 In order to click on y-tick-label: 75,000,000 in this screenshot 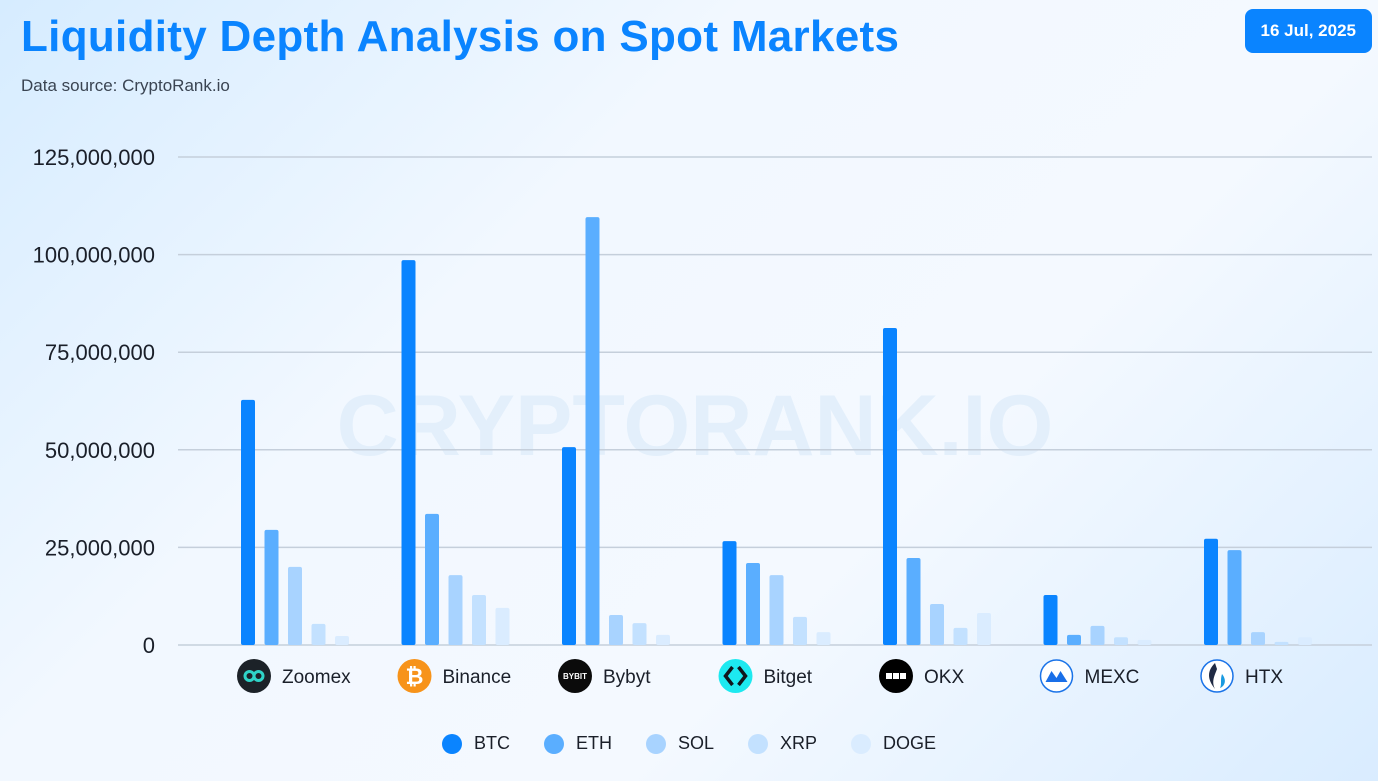, I will do `click(100, 352)`.